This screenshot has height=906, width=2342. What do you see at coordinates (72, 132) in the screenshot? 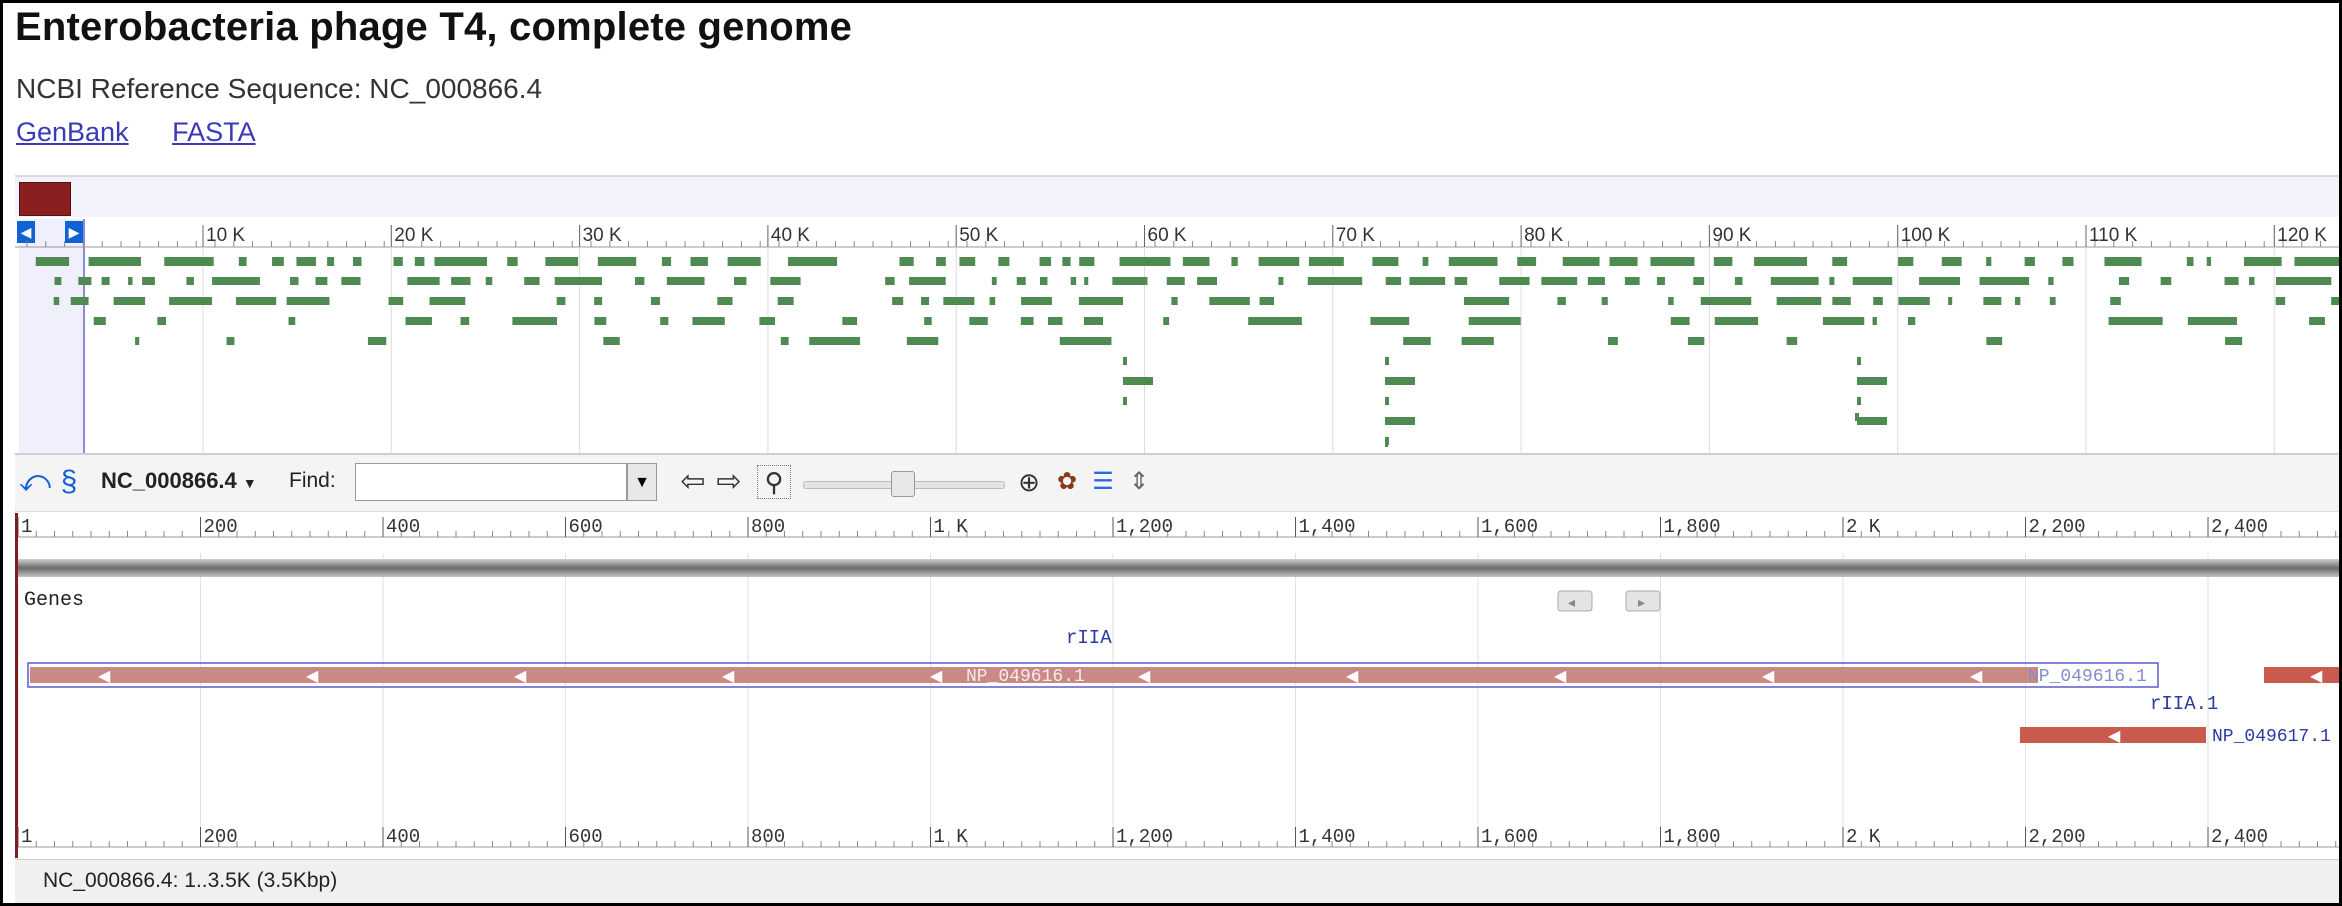
I see `genbank-link: GenBank` at bounding box center [72, 132].